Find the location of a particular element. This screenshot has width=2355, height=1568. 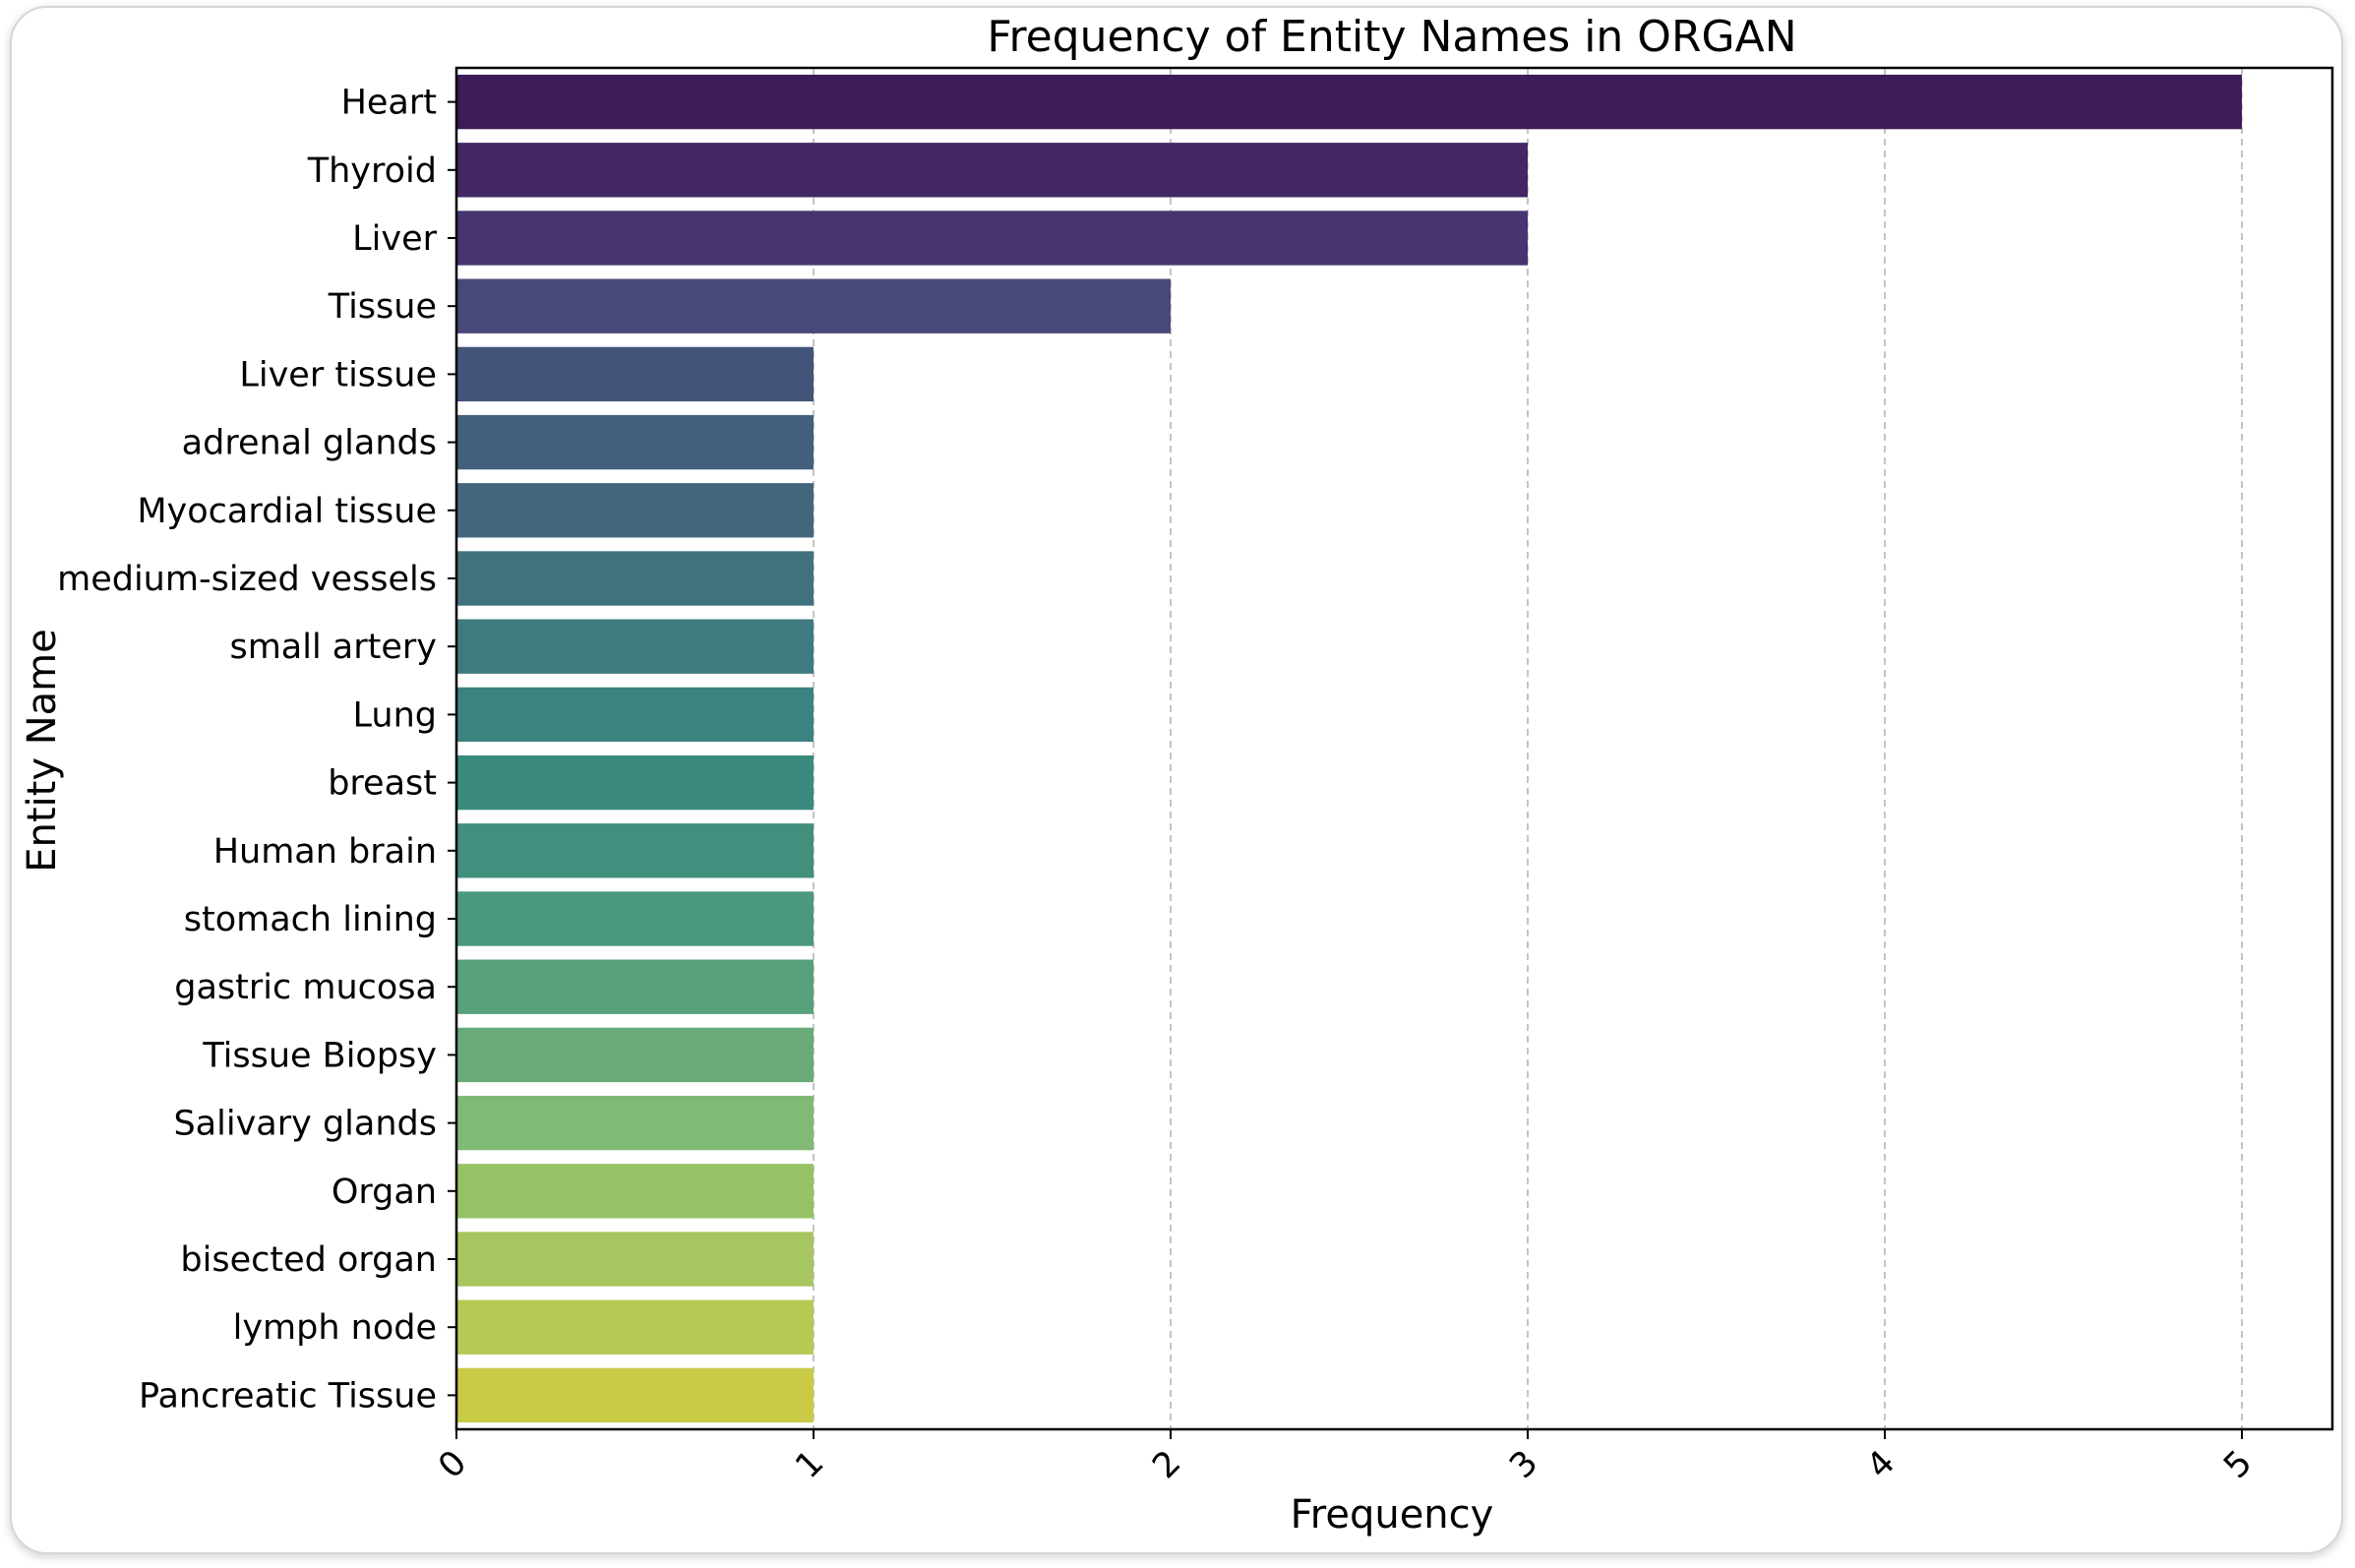

y-tick-label: Myocardial tissue is located at coordinates (287, 512).